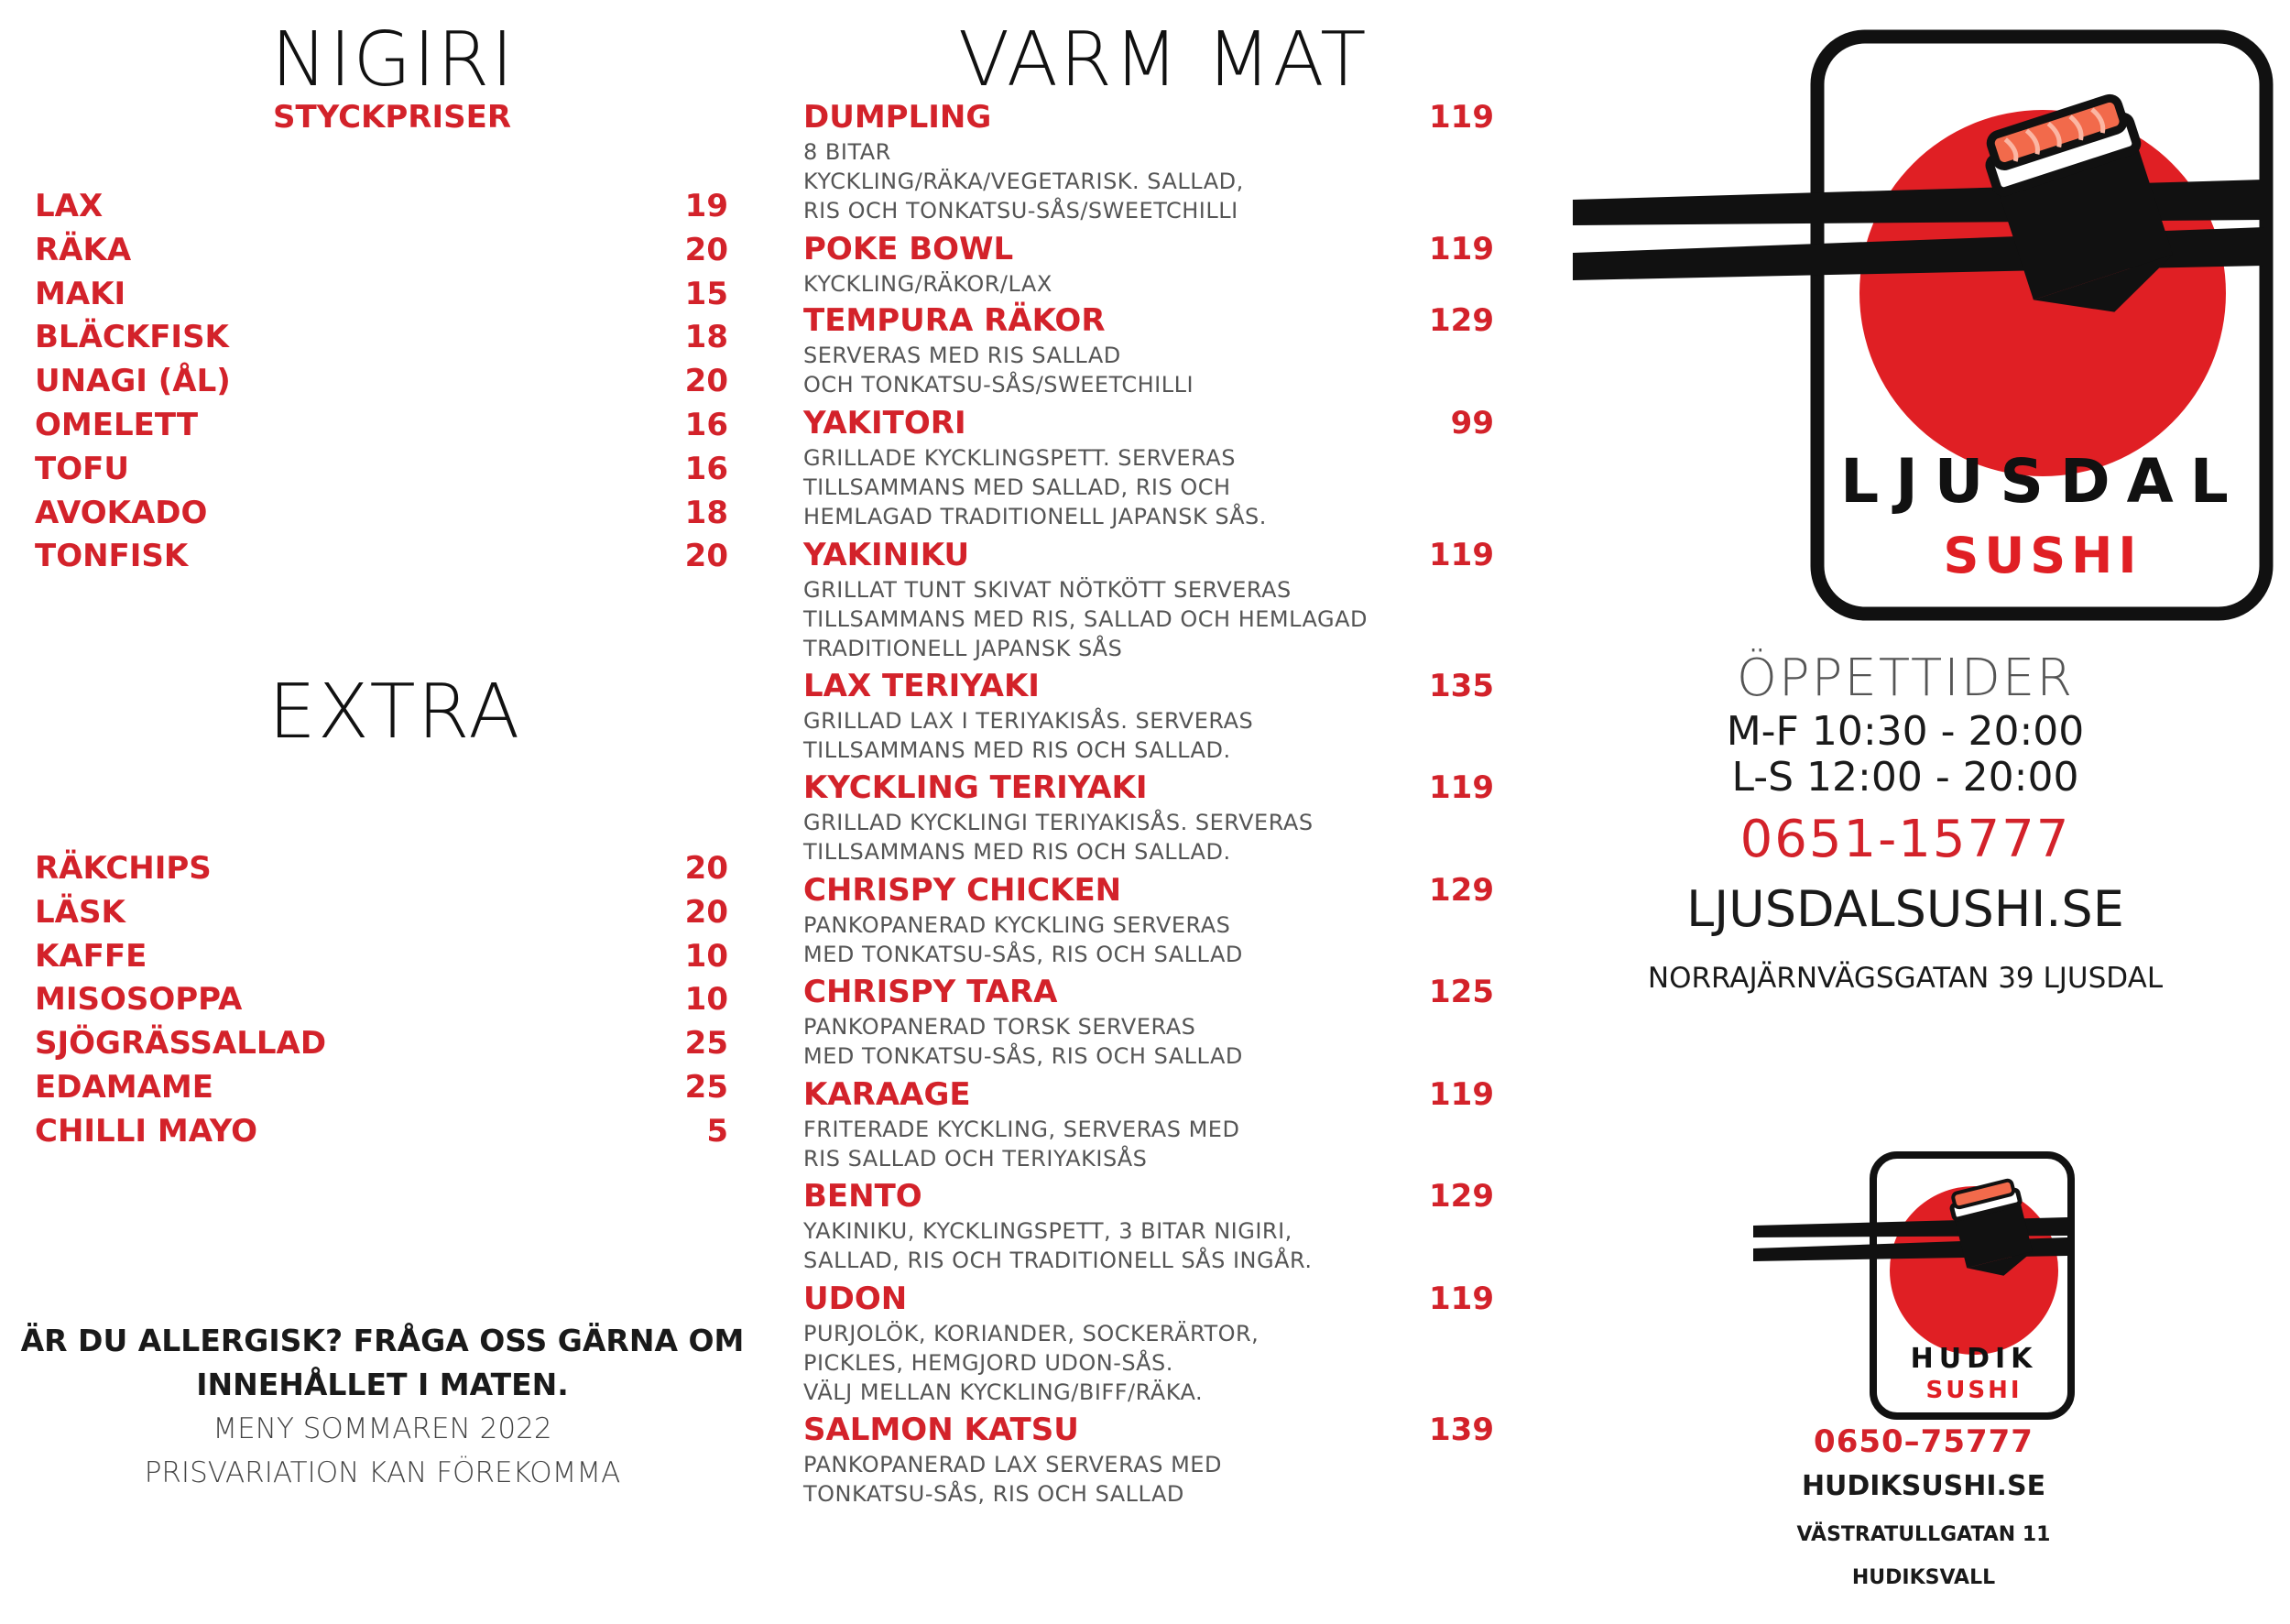 Image resolution: width=2290 pixels, height=1624 pixels. What do you see at coordinates (139, 1000) in the screenshot?
I see `menu-item-name: MISOSOPPA` at bounding box center [139, 1000].